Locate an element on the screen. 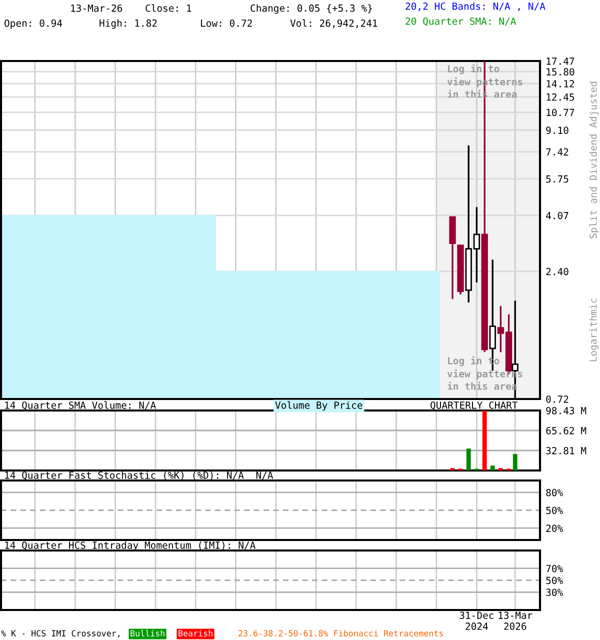  chart-title: 14 Quarter SMA Volume: N/A is located at coordinates (80, 405).